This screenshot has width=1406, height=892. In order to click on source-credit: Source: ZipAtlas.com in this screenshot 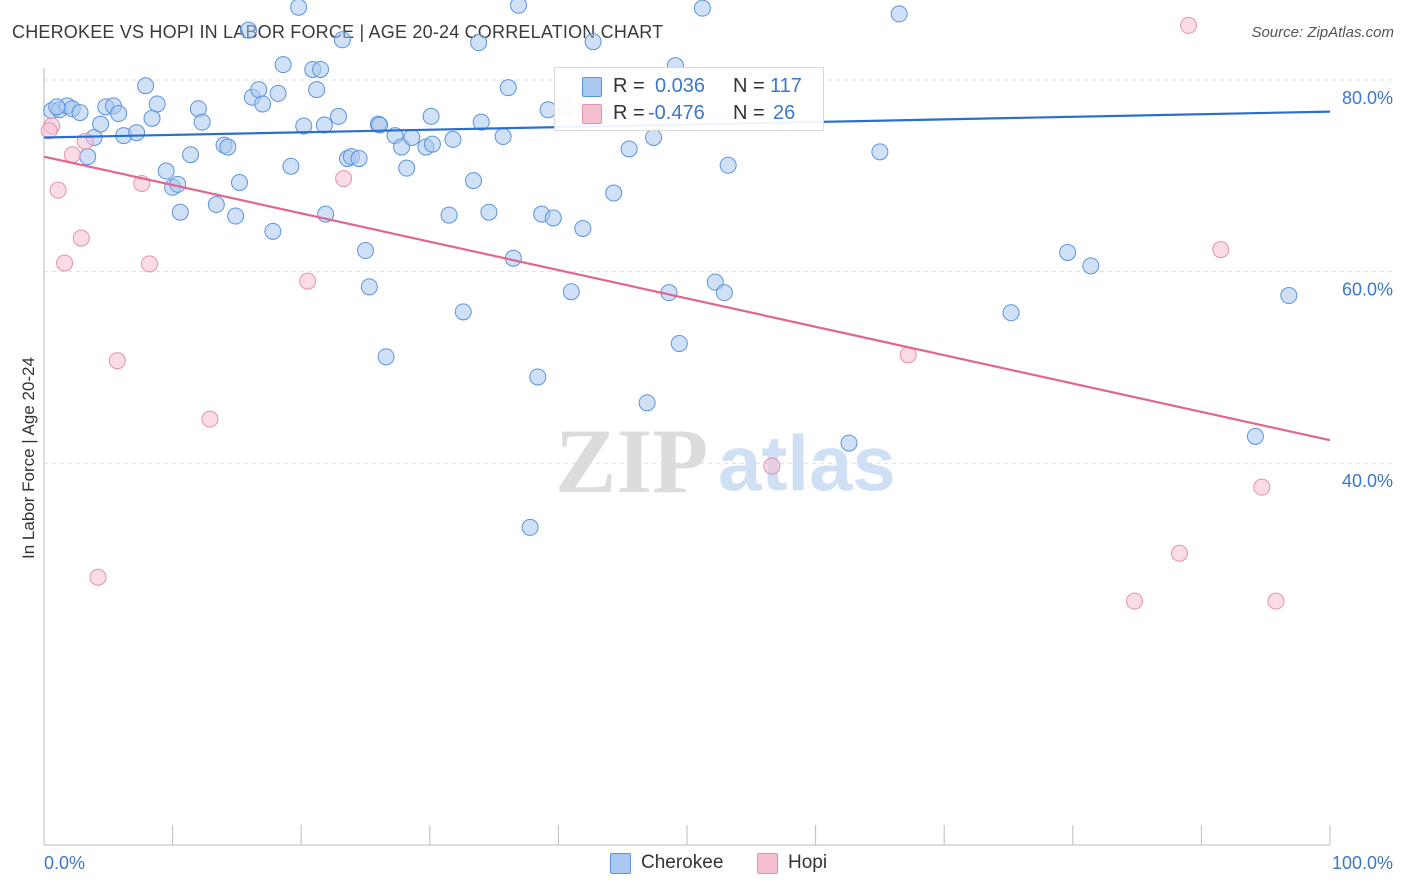, I will do `click(1322, 32)`.